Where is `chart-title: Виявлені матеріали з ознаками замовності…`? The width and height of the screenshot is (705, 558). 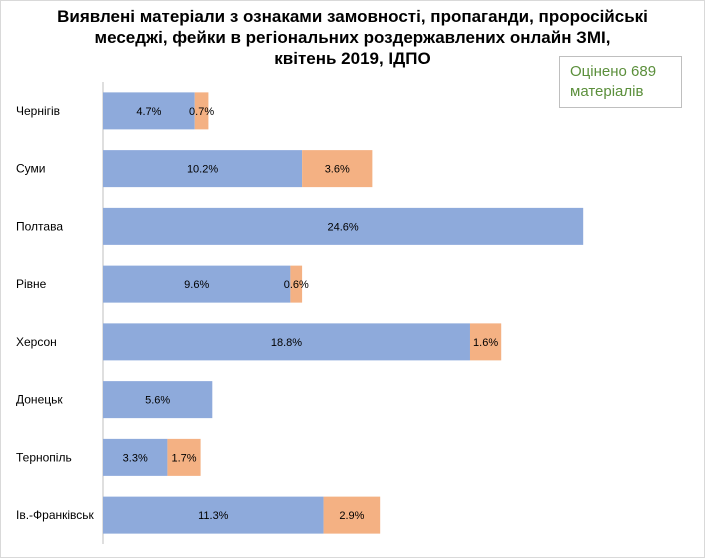
chart-title: Виявлені матеріали з ознаками замовності… is located at coordinates (352, 37).